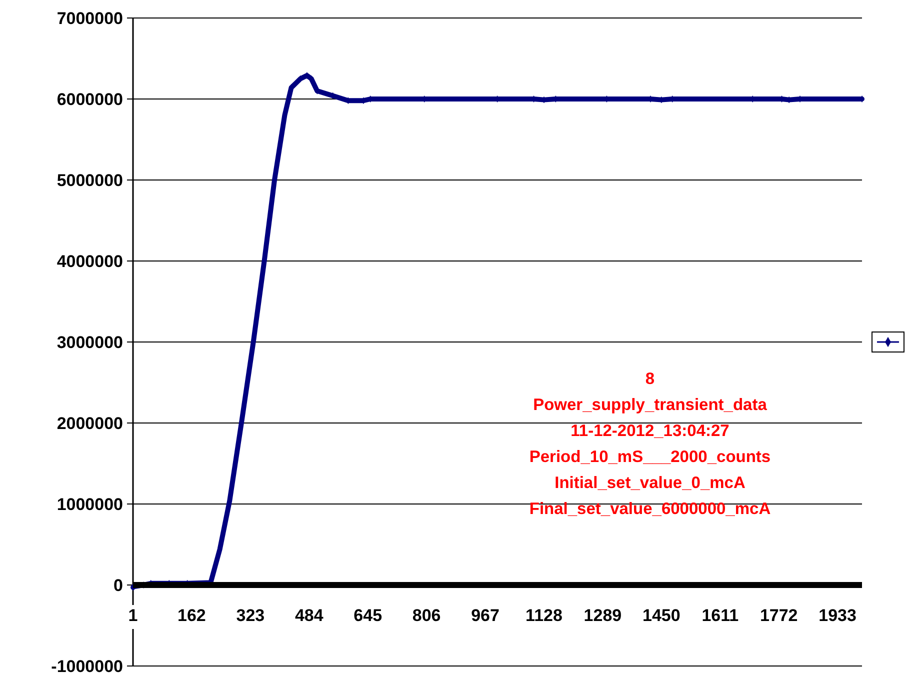 The height and width of the screenshot is (673, 906). I want to click on x-tick-label: 1, so click(133, 615).